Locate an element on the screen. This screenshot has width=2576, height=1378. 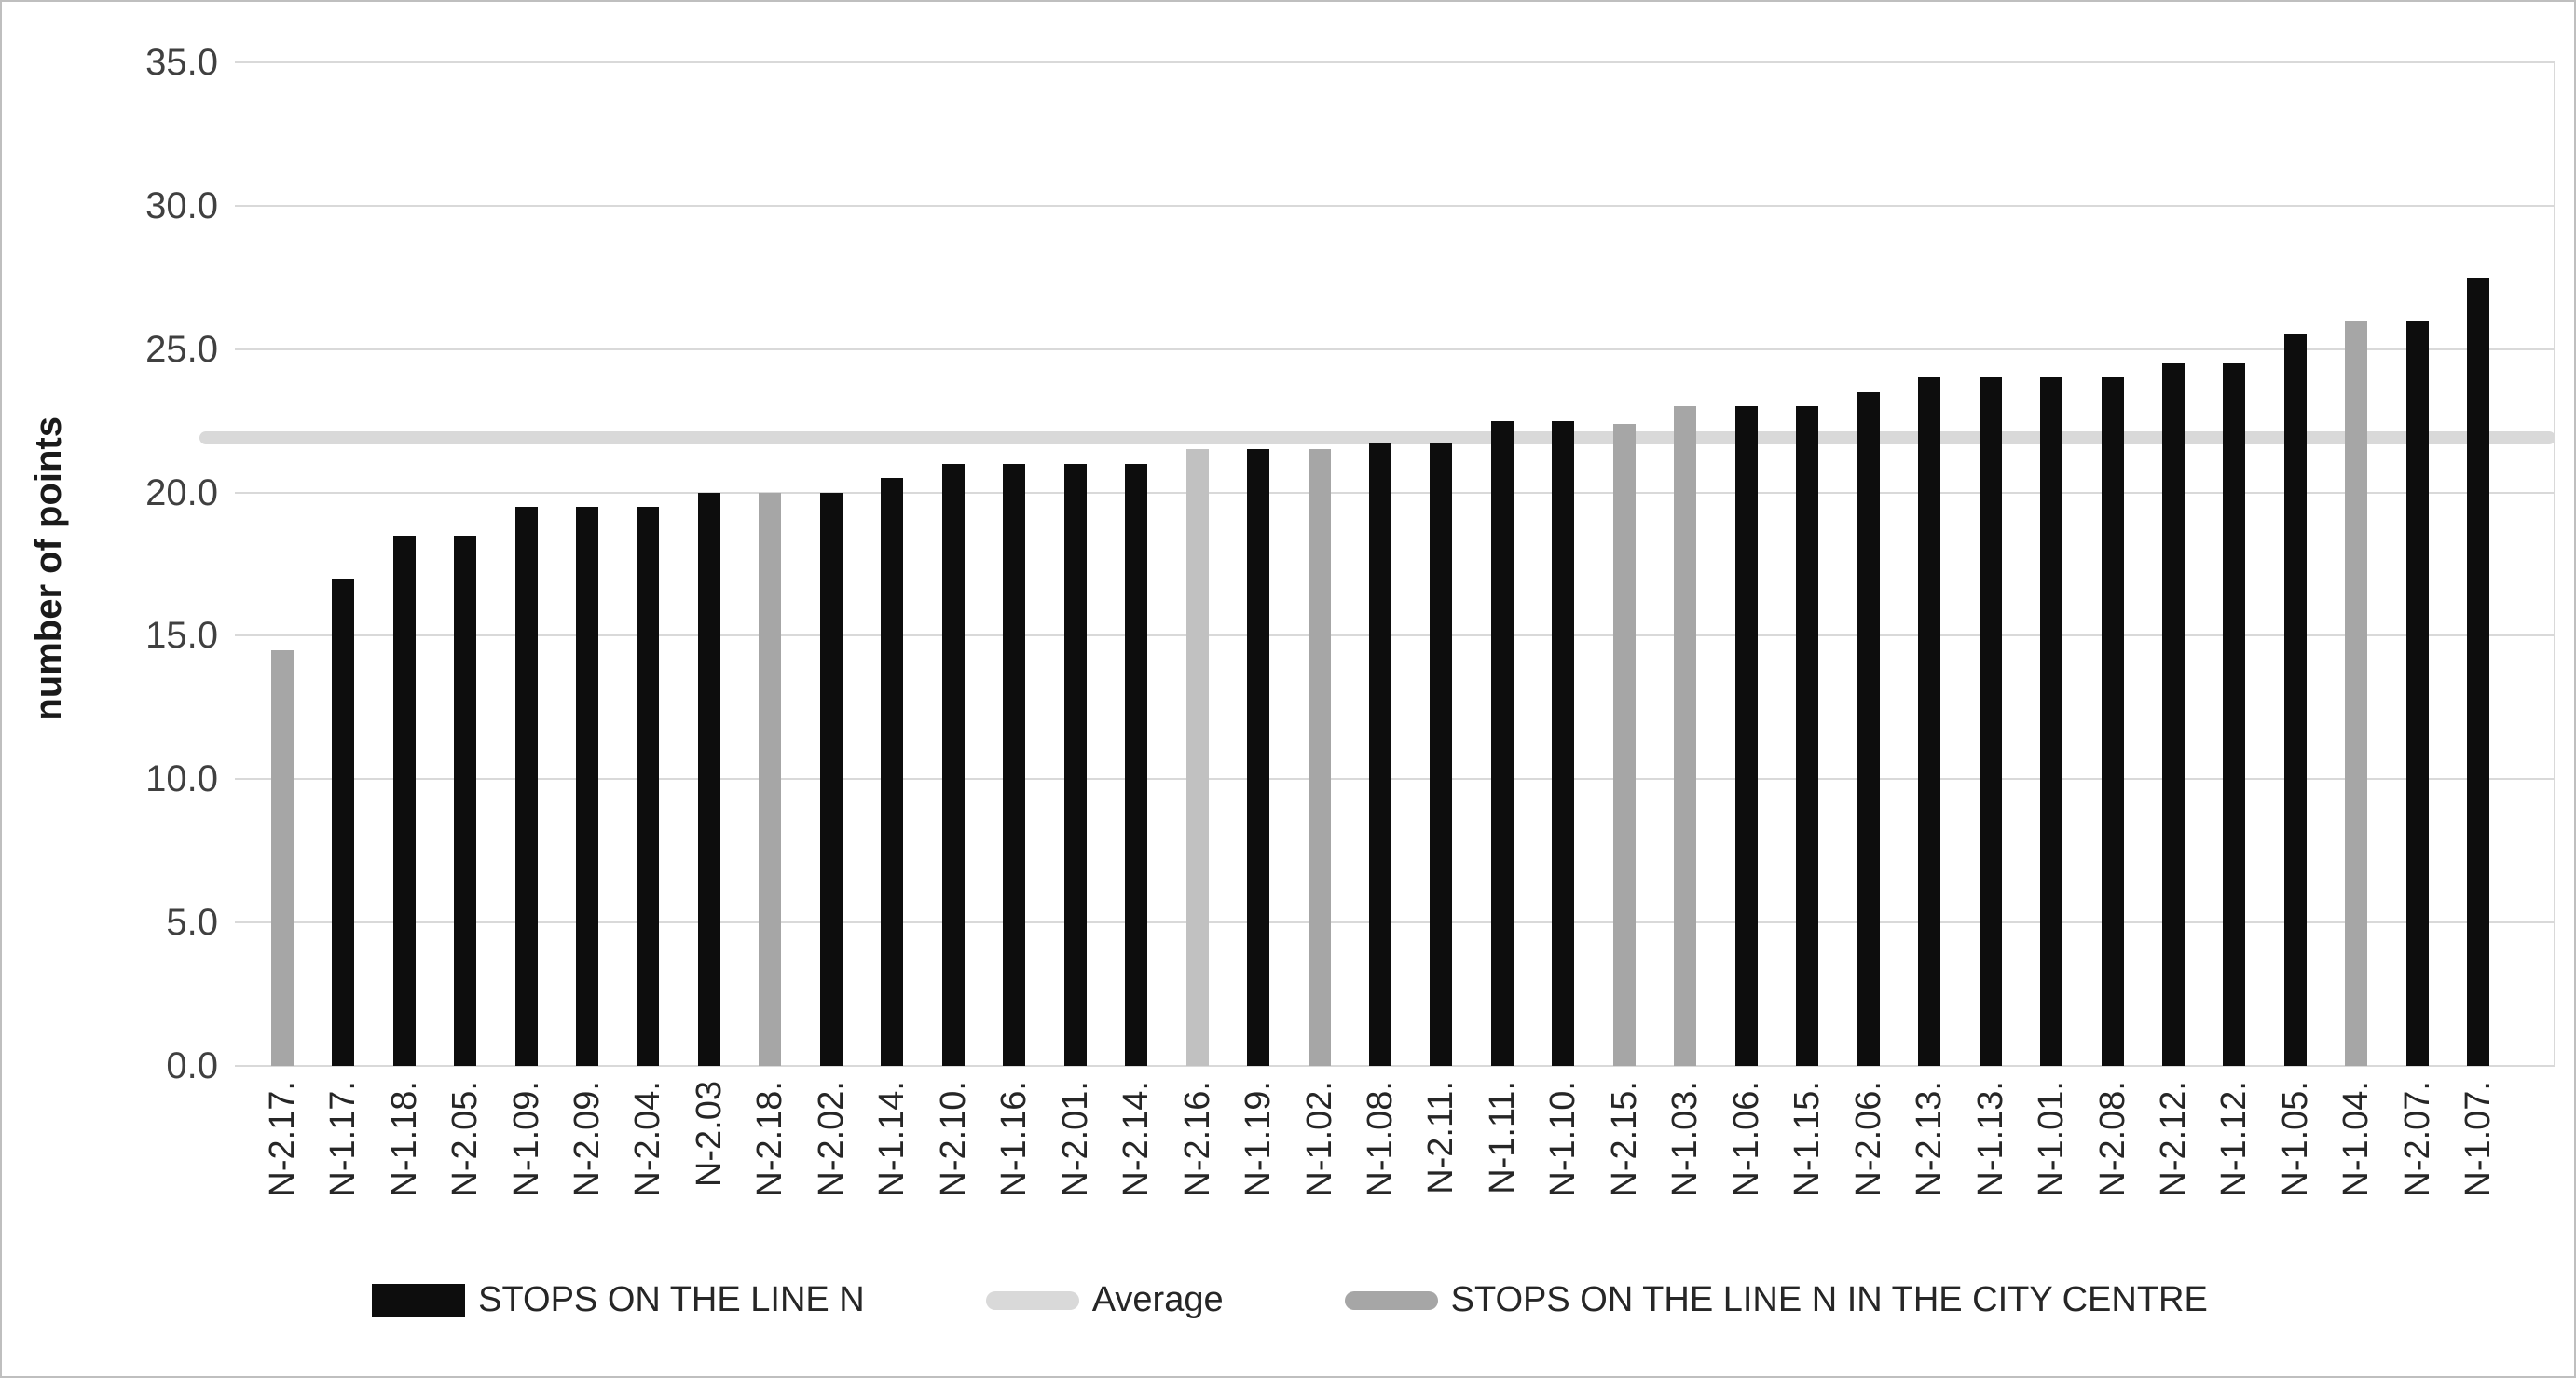
y-axis-tick-label: 35.0 is located at coordinates (181, 62).